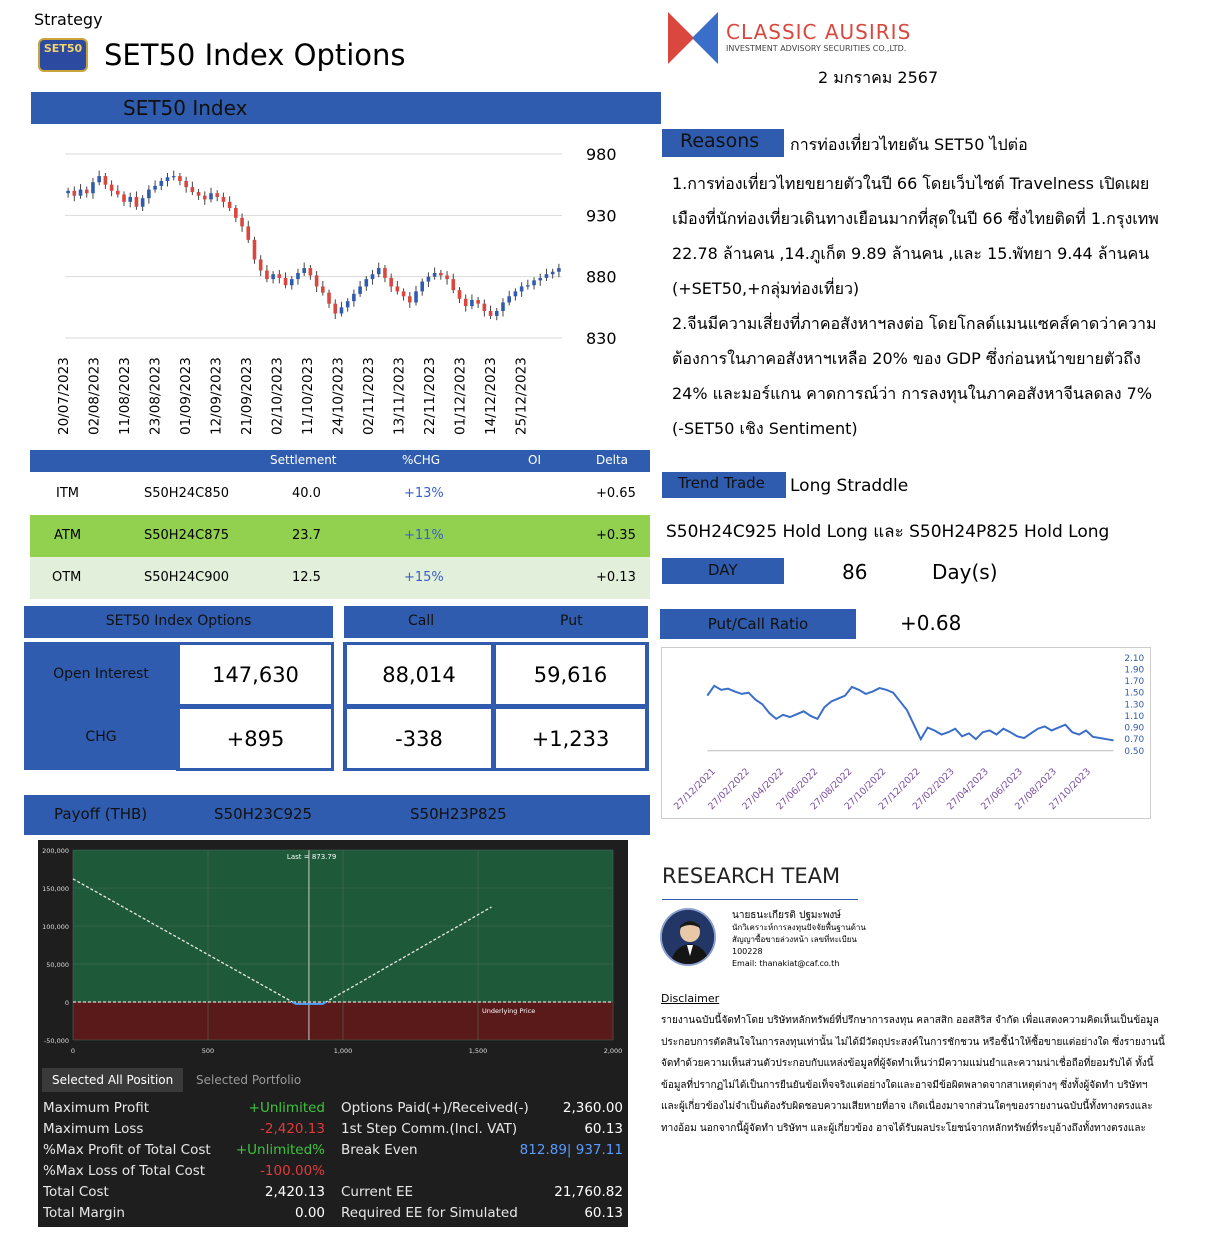 Image resolution: width=1214 pixels, height=1256 pixels. What do you see at coordinates (187, 535) in the screenshot?
I see `series: S50H24C875` at bounding box center [187, 535].